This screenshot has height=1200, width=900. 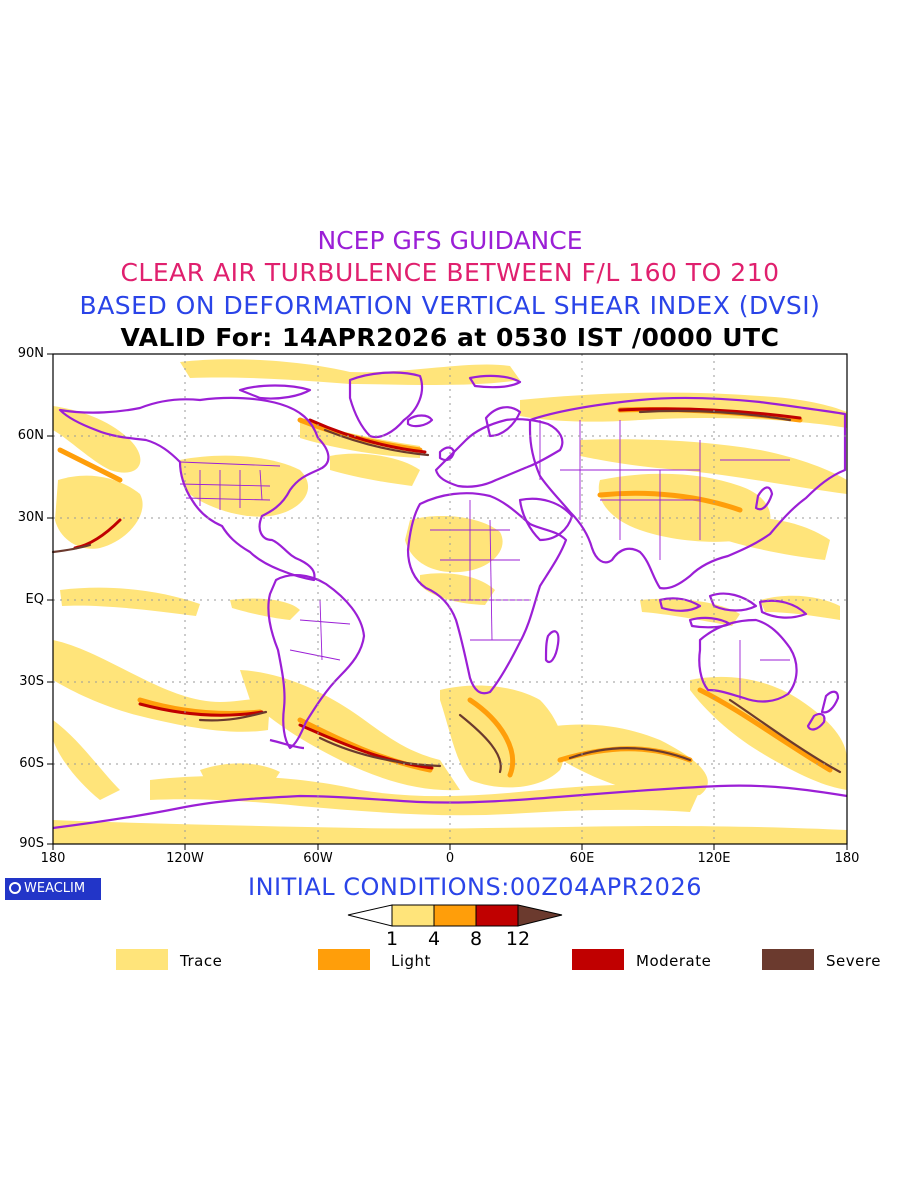 I want to click on colorbar-trace, so click(x=413, y=915).